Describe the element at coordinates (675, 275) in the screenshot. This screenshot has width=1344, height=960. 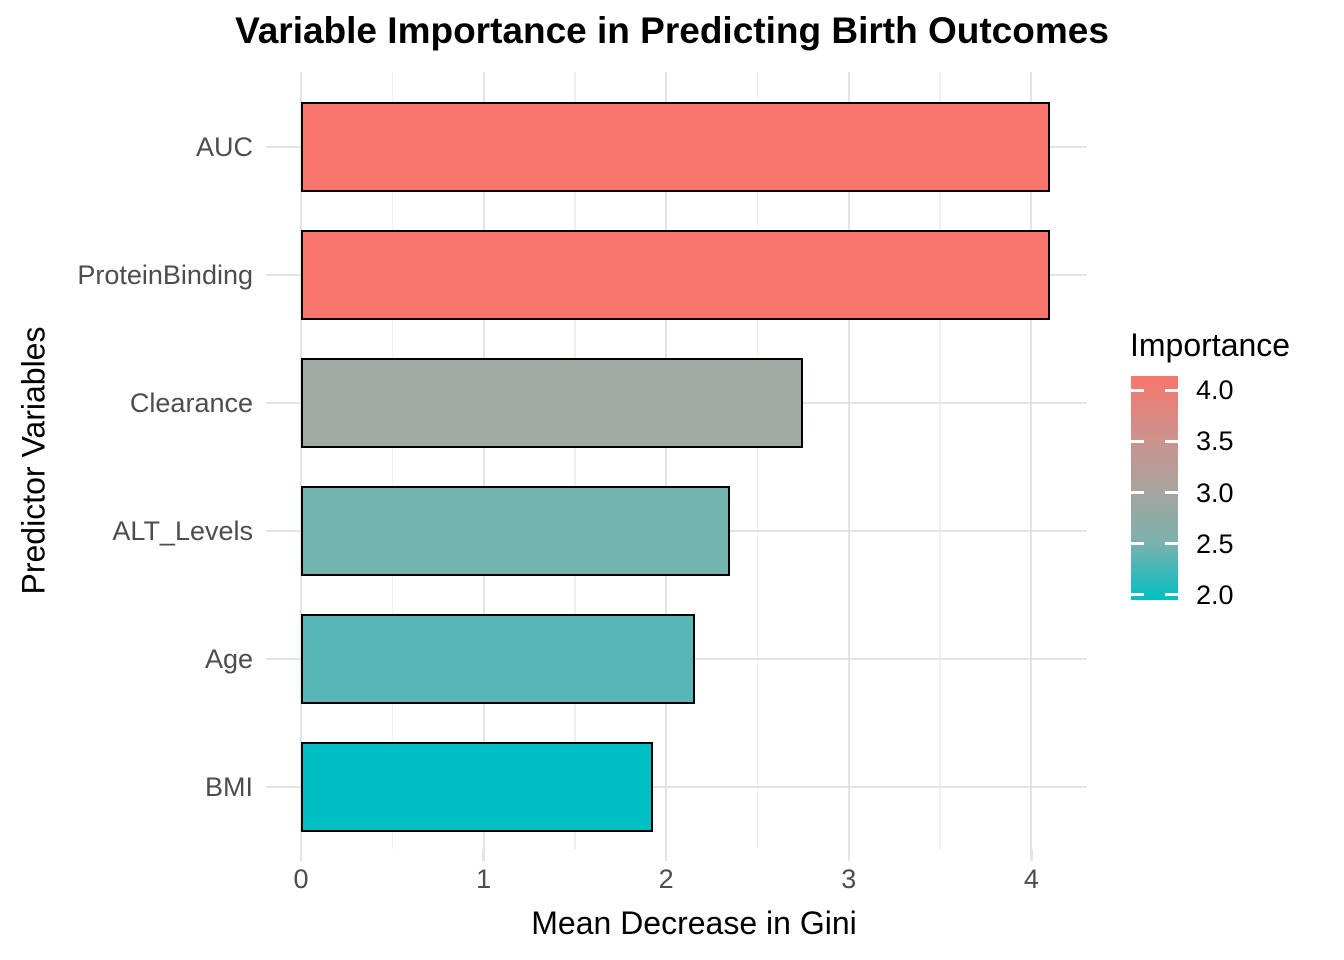
I see `bar-proteinbinding` at that location.